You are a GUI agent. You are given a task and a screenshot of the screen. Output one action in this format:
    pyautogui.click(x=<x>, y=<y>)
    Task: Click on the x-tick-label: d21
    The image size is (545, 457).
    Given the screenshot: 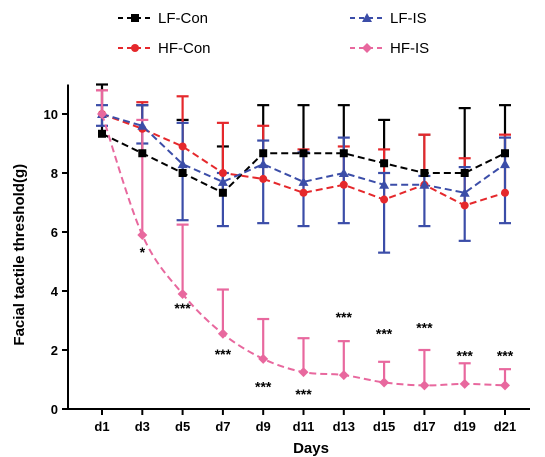 What is the action you would take?
    pyautogui.click(x=505, y=426)
    